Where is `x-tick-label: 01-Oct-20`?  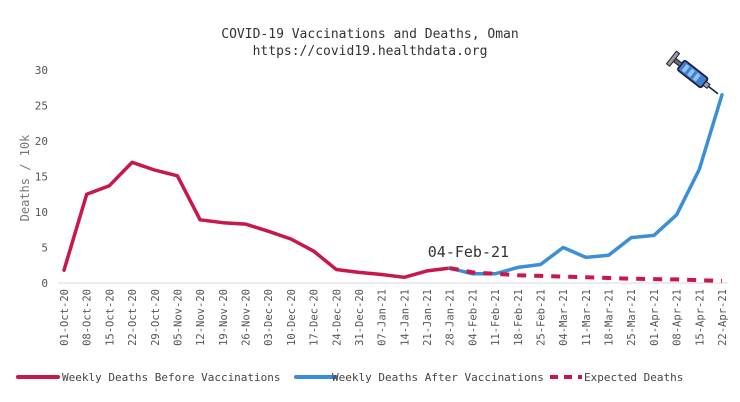
x-tick-label: 01-Oct-20 is located at coordinates (65, 317).